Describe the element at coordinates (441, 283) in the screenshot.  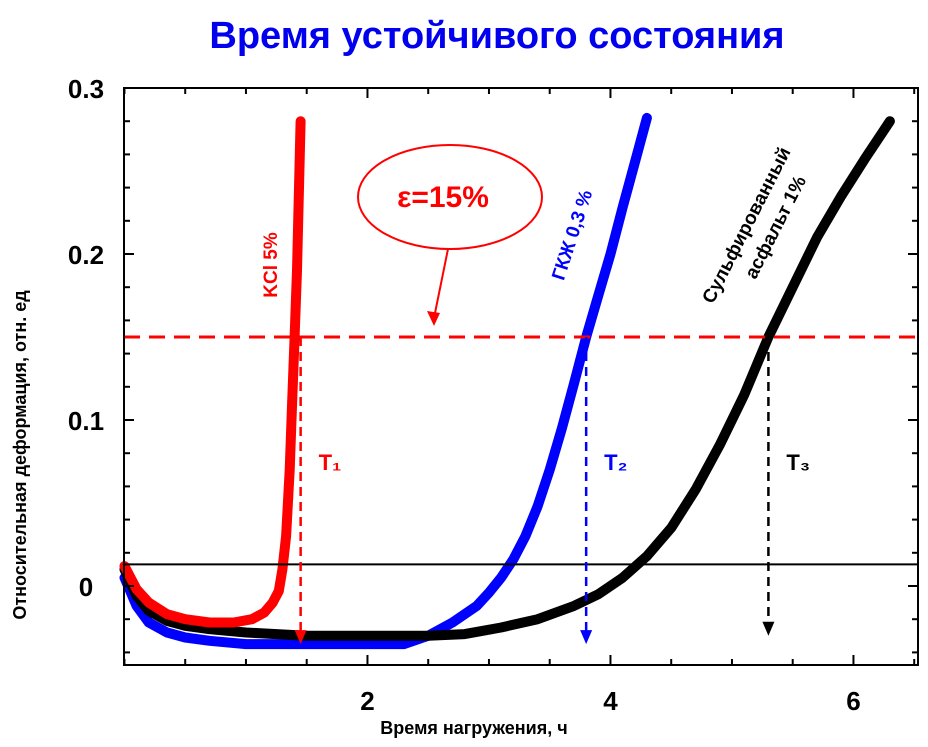
I see `annotation-arrow` at that location.